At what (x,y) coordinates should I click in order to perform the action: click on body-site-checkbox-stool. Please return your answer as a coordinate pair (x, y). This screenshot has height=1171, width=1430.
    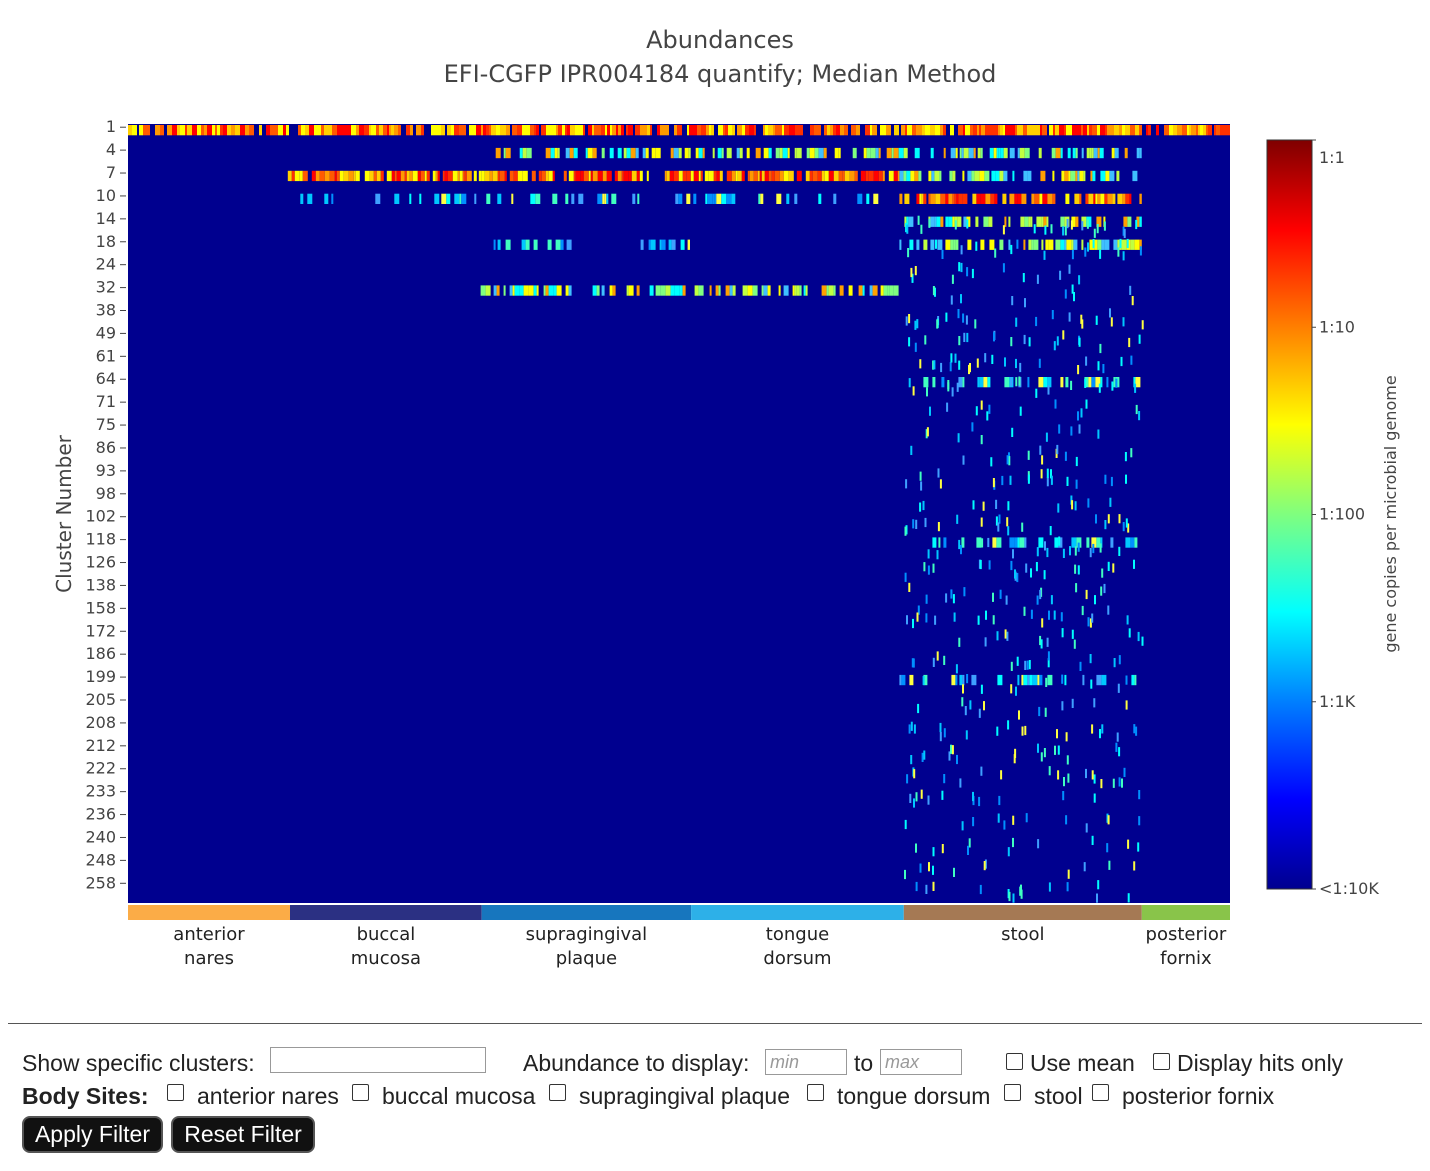
    Looking at the image, I should click on (1012, 1092).